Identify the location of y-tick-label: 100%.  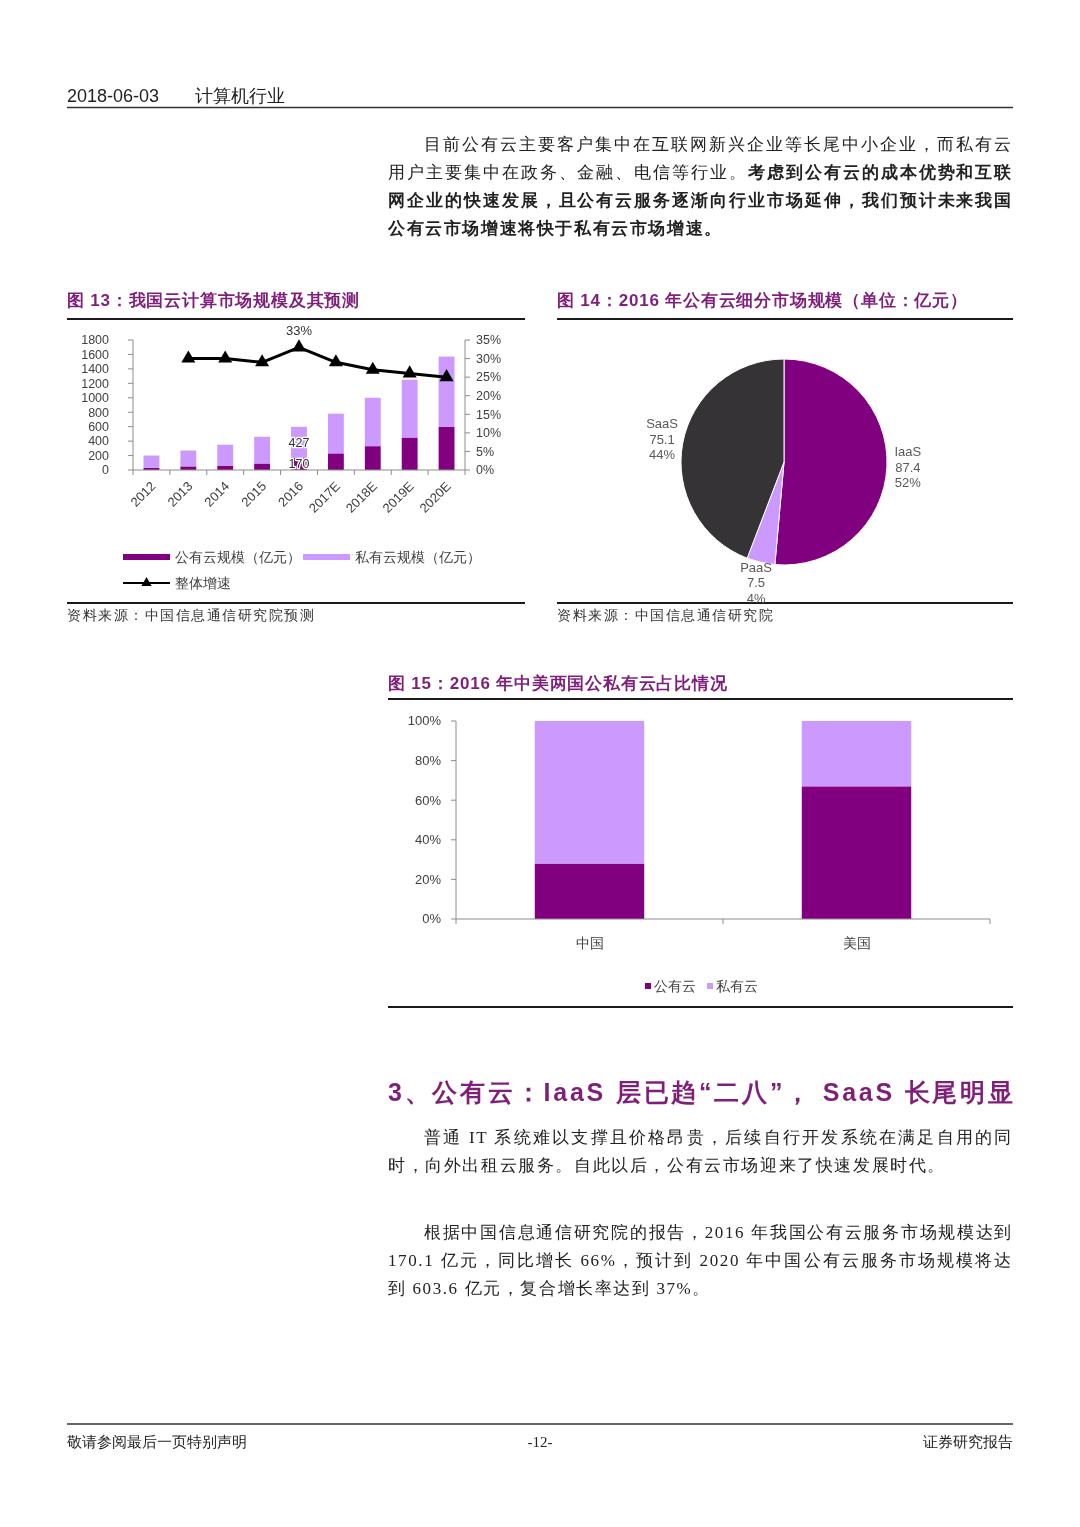
(424, 721).